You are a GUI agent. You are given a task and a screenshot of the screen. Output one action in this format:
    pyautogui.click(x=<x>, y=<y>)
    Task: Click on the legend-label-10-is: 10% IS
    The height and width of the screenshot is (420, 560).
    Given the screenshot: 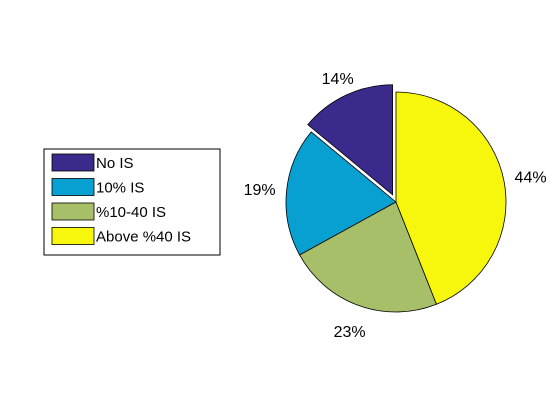 What is the action you would take?
    pyautogui.click(x=120, y=188)
    